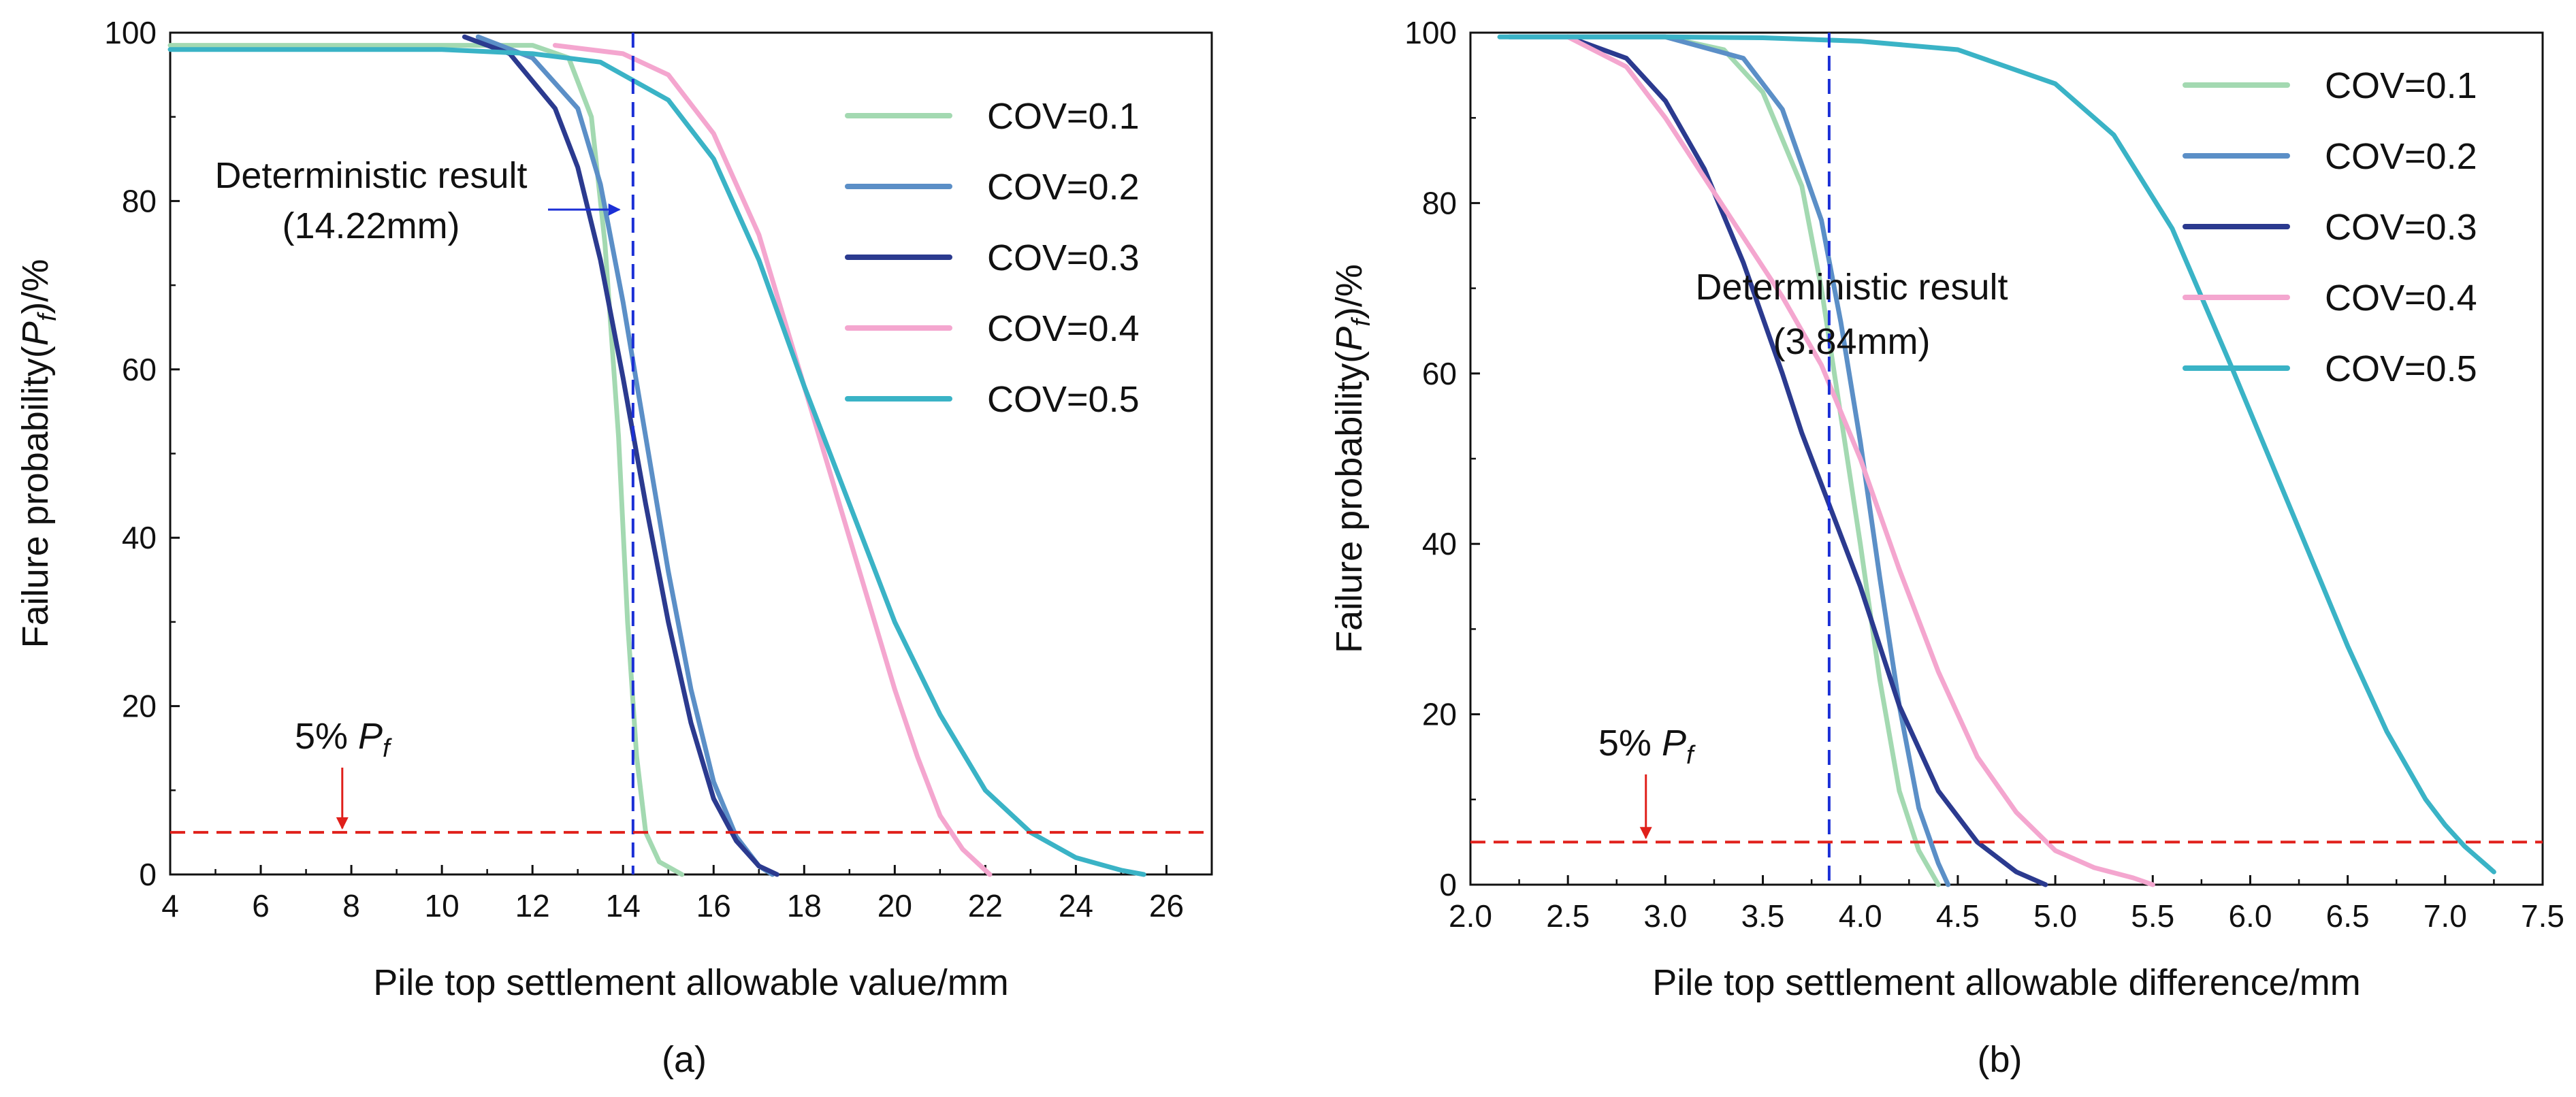  What do you see at coordinates (1852, 341) in the screenshot?
I see `panel-b-deterministic-value: (3.84mm)` at bounding box center [1852, 341].